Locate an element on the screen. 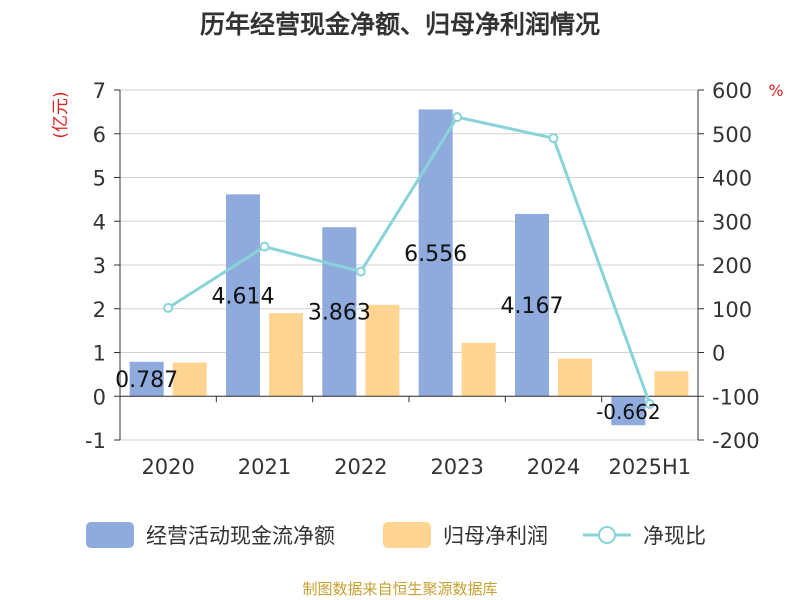 The image size is (800, 600). y-left-tick-label: 4 is located at coordinates (99, 222).